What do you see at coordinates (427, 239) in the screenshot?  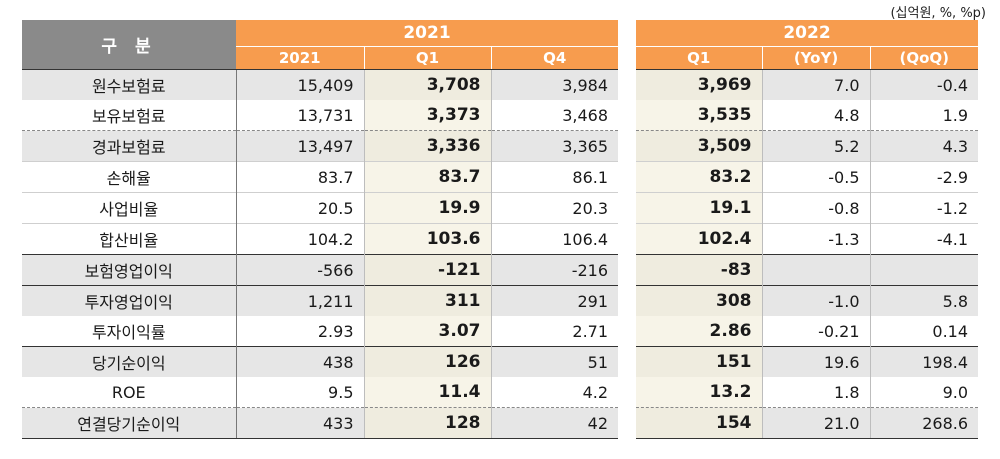 I see `value-q1-2021: 103.6` at bounding box center [427, 239].